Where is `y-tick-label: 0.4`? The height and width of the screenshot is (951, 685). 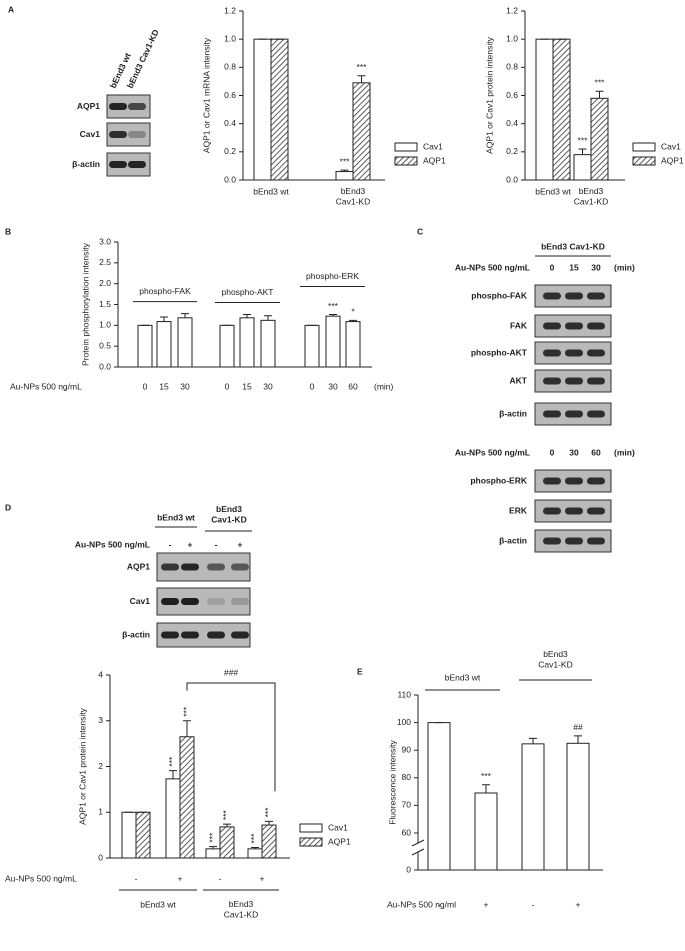
y-tick-label: 0.4 is located at coordinates (512, 123).